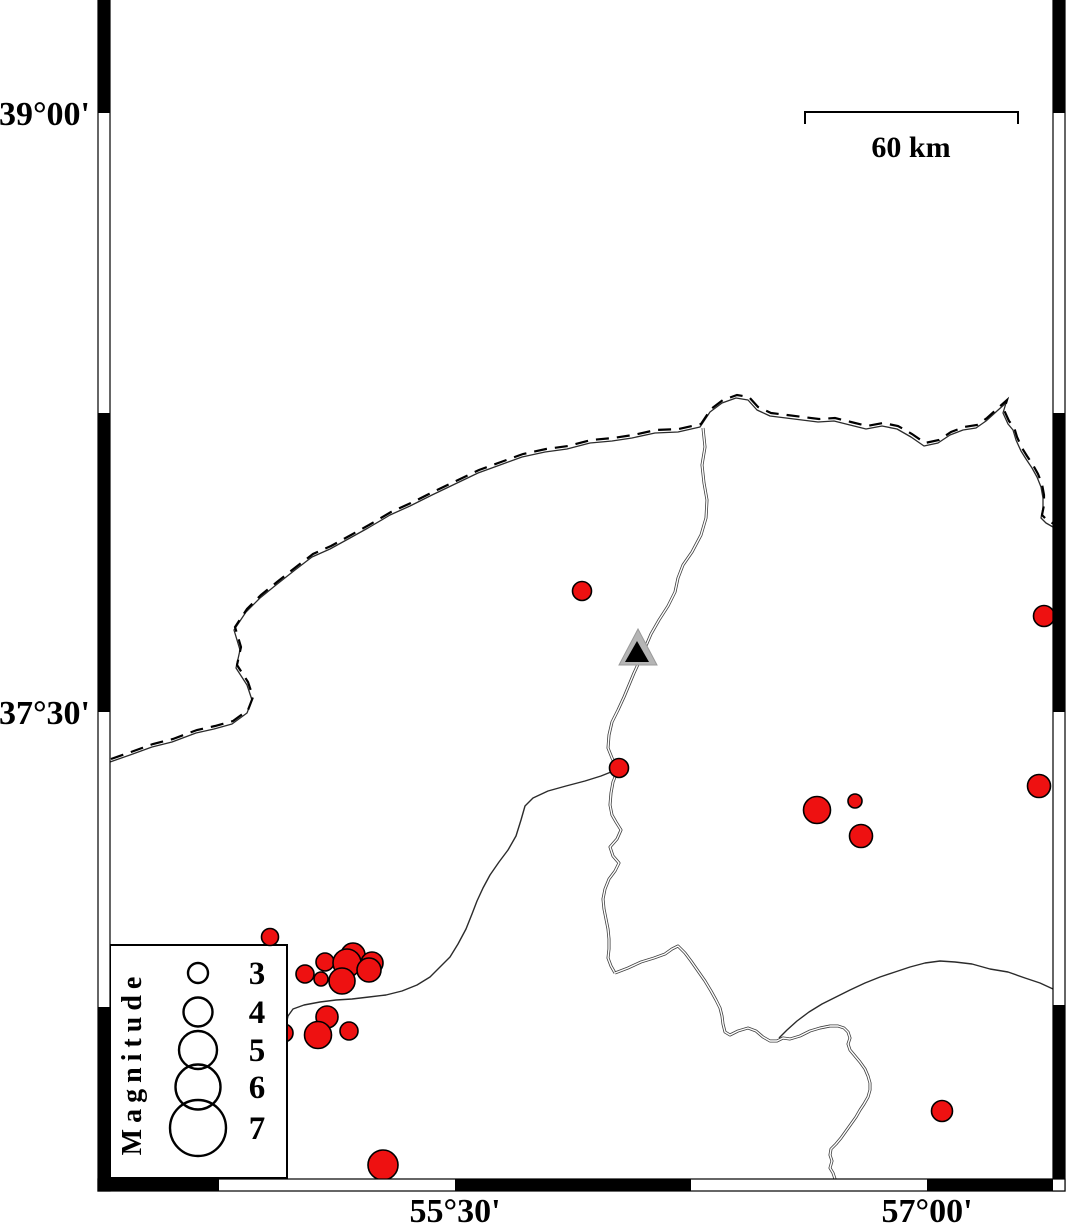 The width and height of the screenshot is (1066, 1229). Describe the element at coordinates (257, 1129) in the screenshot. I see `legend-value: 7` at that location.